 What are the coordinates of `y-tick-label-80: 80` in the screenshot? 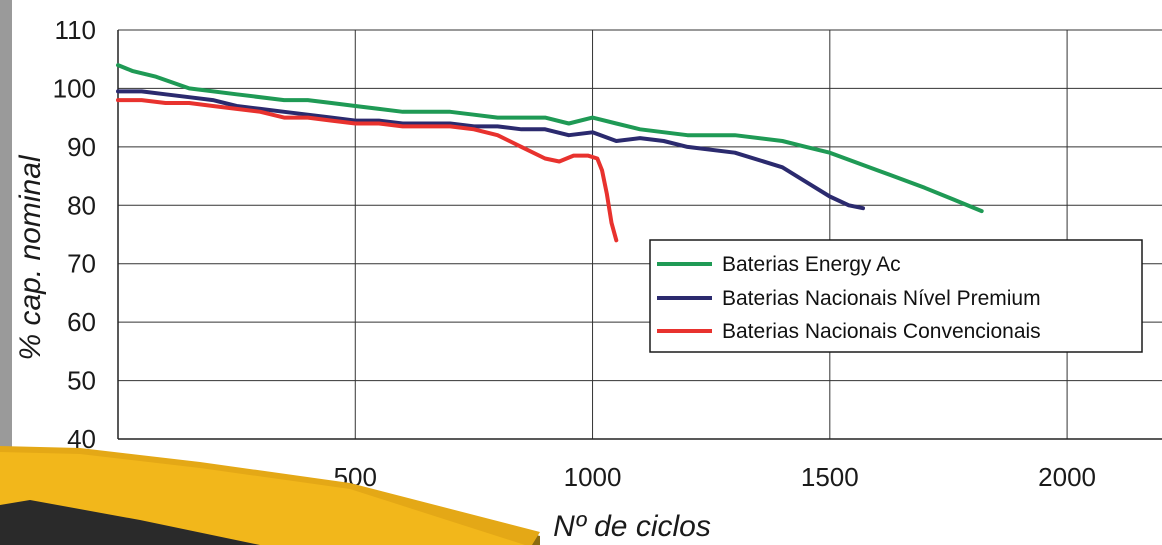 It's located at (81, 205).